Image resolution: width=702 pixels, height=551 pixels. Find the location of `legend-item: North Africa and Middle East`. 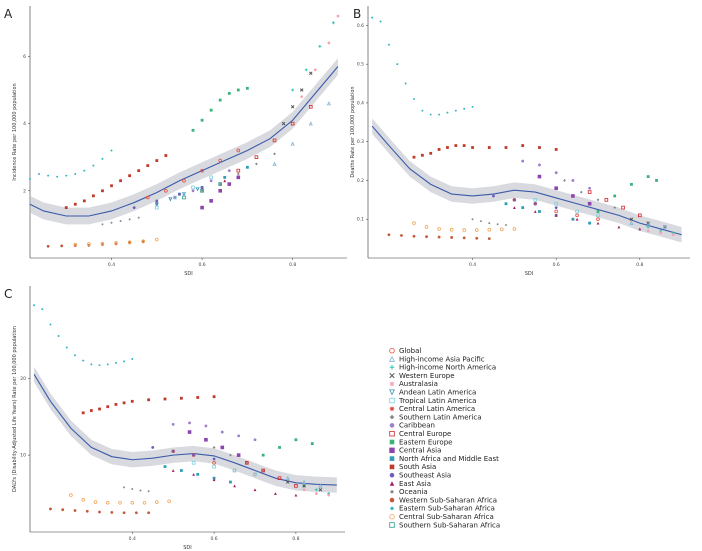

legend-item: North Africa and Middle East is located at coordinates (444, 459).